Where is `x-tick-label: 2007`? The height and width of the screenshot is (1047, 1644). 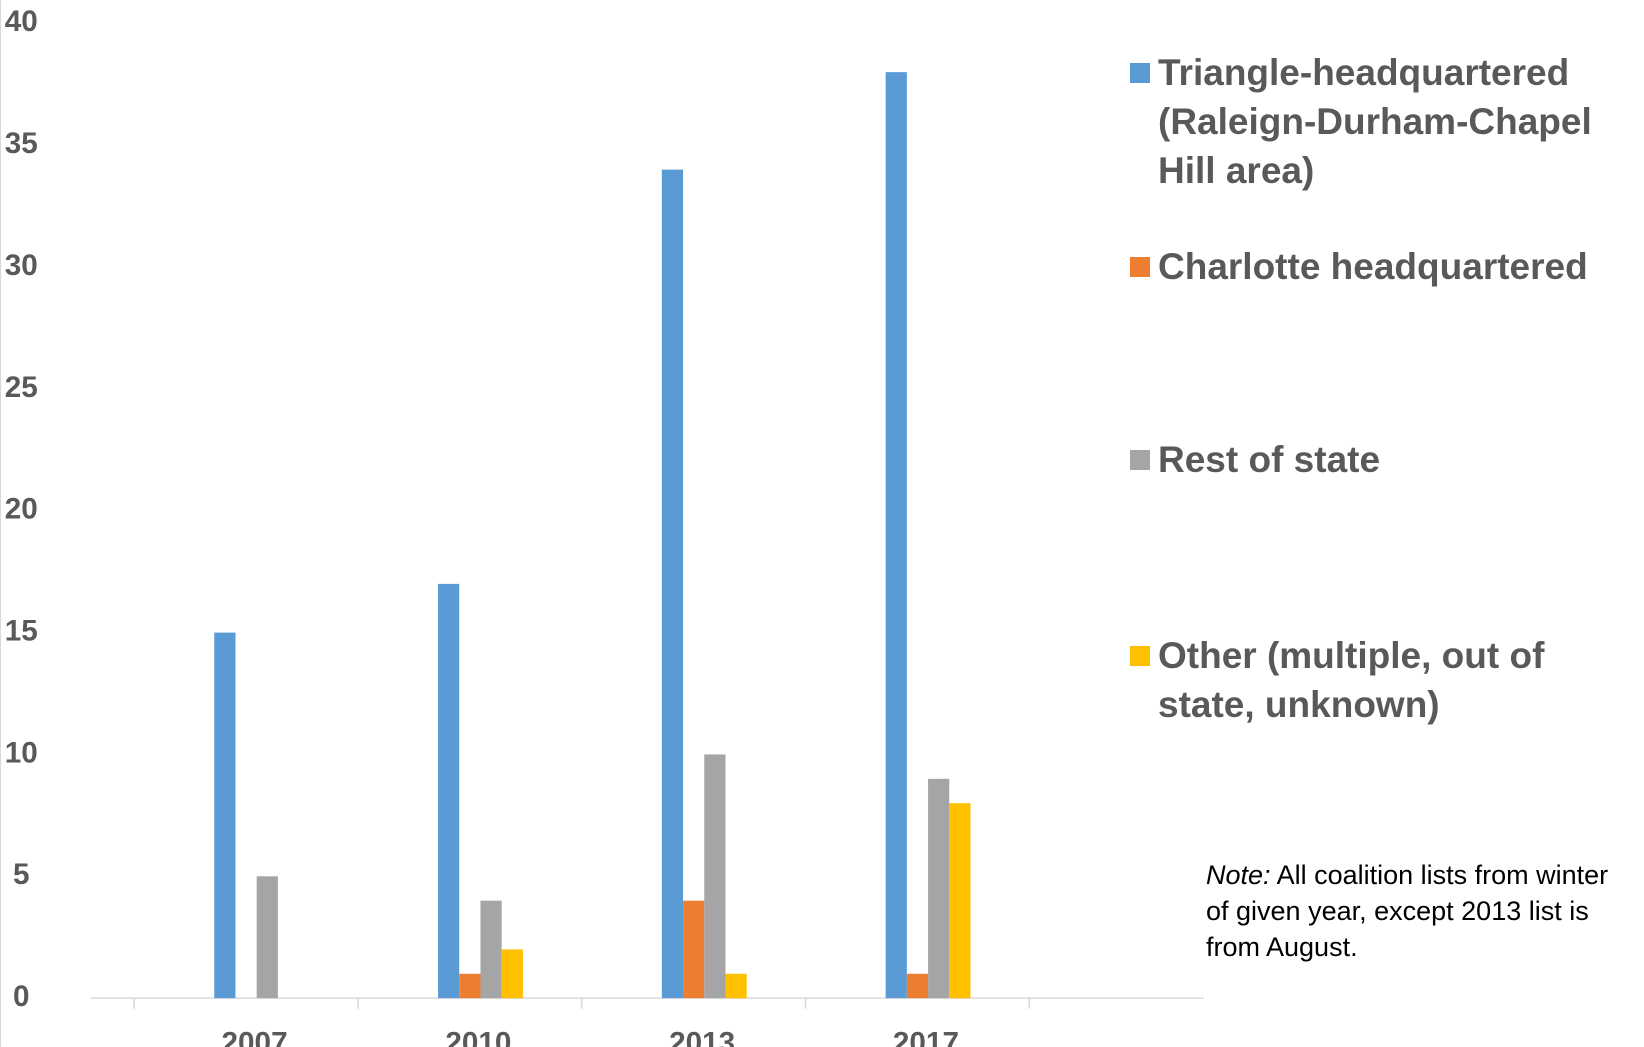 x-tick-label: 2007 is located at coordinates (255, 1037).